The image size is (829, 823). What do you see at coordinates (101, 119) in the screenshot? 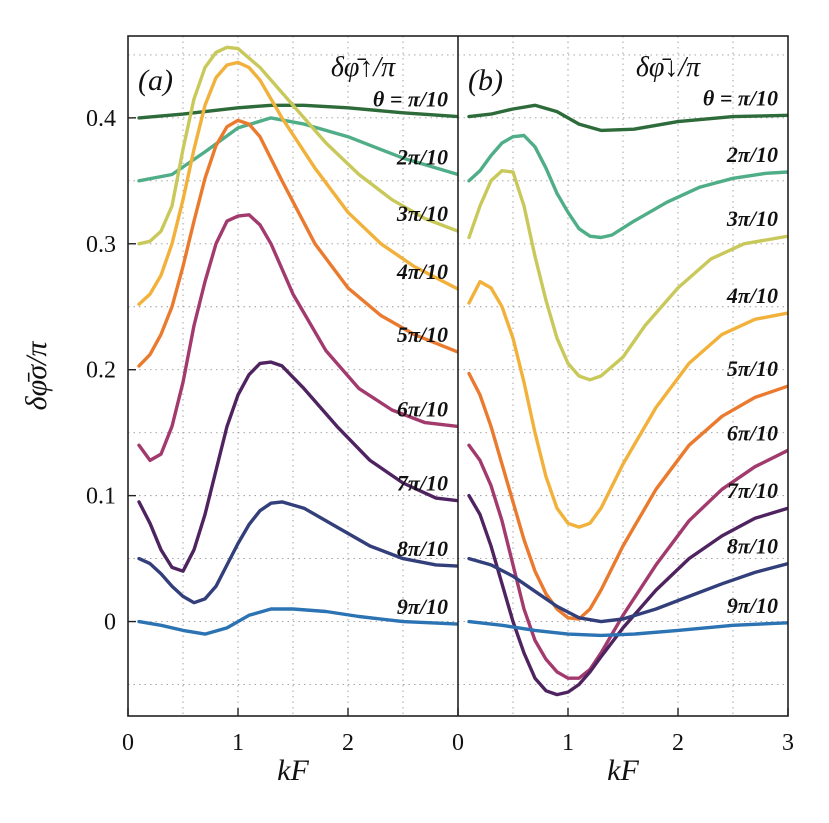
I see `y-tick-label: 0.4` at bounding box center [101, 119].